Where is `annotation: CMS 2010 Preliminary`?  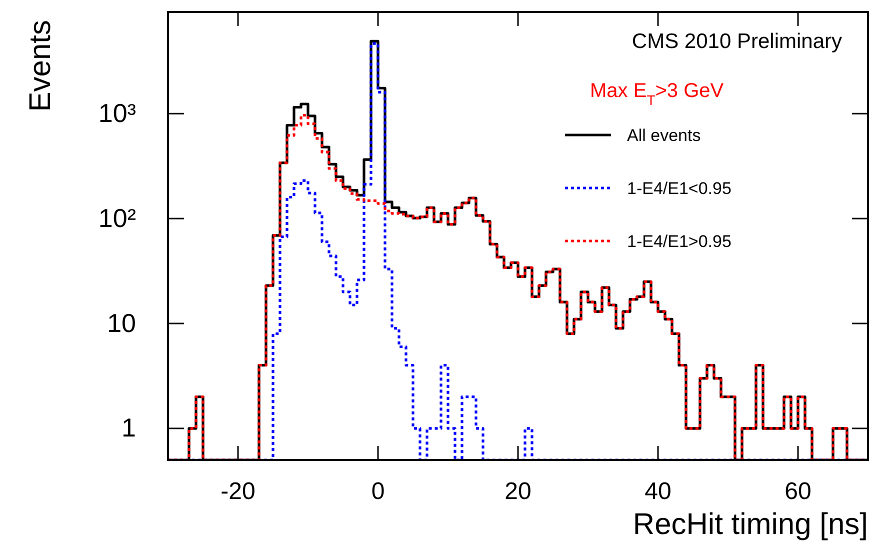 annotation: CMS 2010 Preliminary is located at coordinates (737, 41).